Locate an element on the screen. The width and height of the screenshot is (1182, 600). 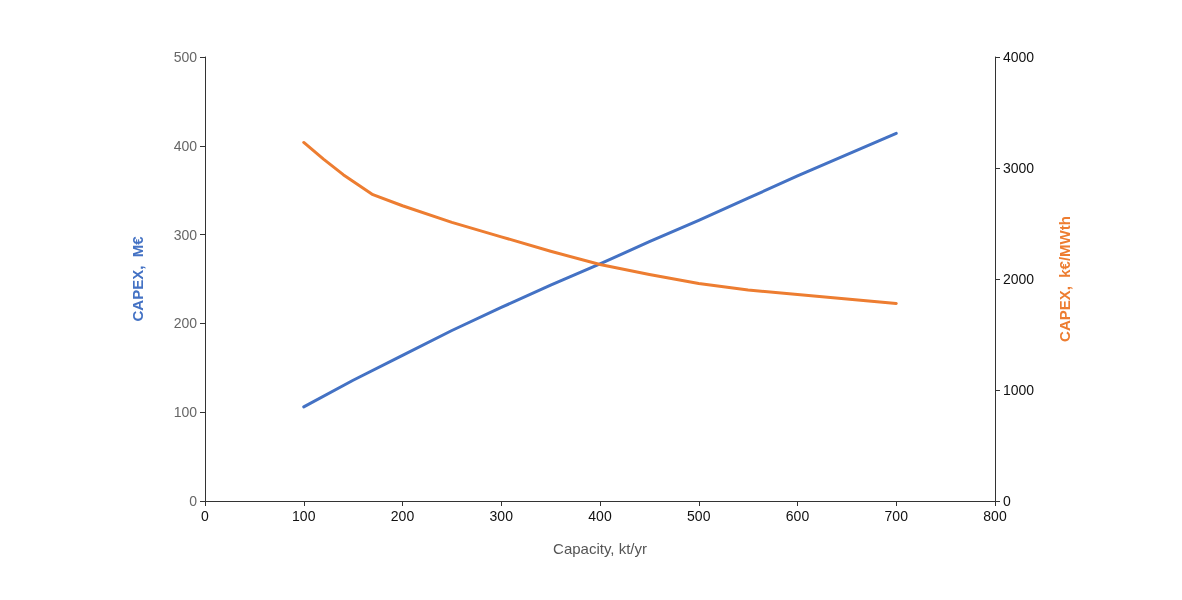
x-tick-label: 800 is located at coordinates (995, 516).